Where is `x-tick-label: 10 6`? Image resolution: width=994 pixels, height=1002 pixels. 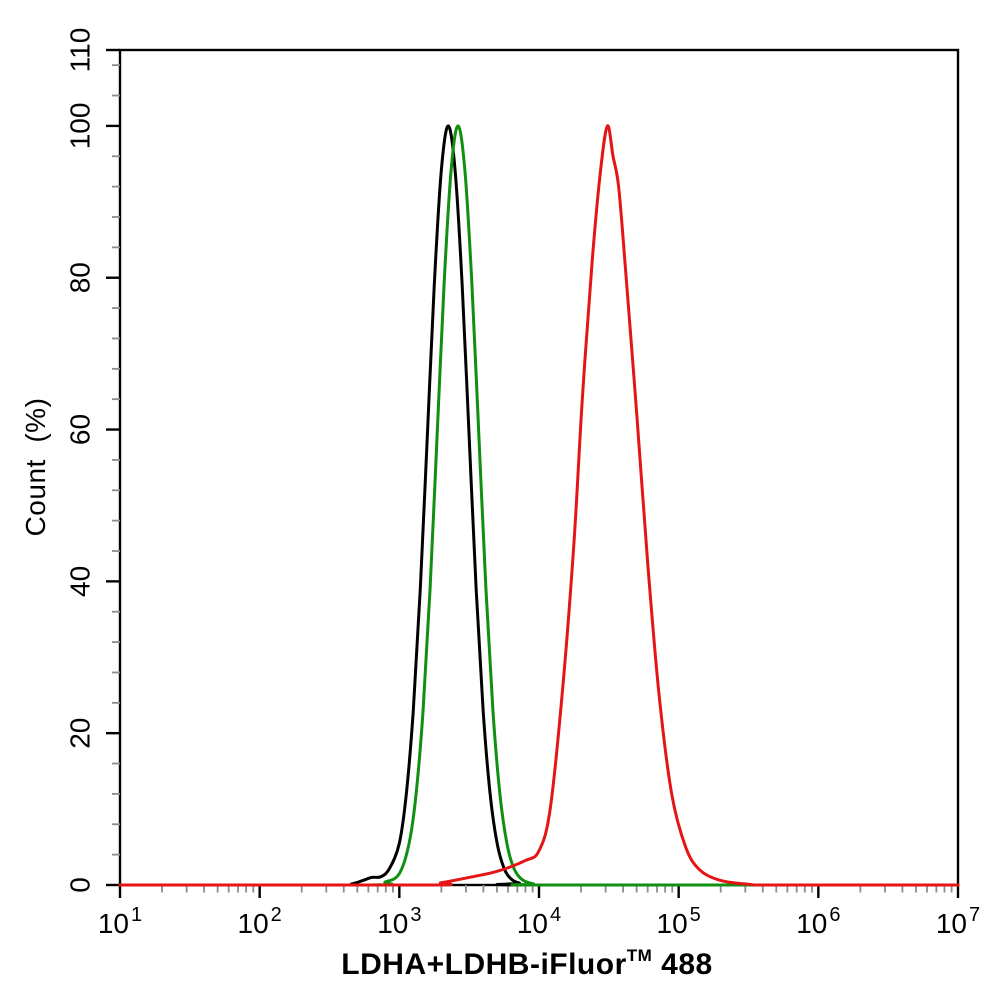
x-tick-label: 10 6 is located at coordinates (818, 921).